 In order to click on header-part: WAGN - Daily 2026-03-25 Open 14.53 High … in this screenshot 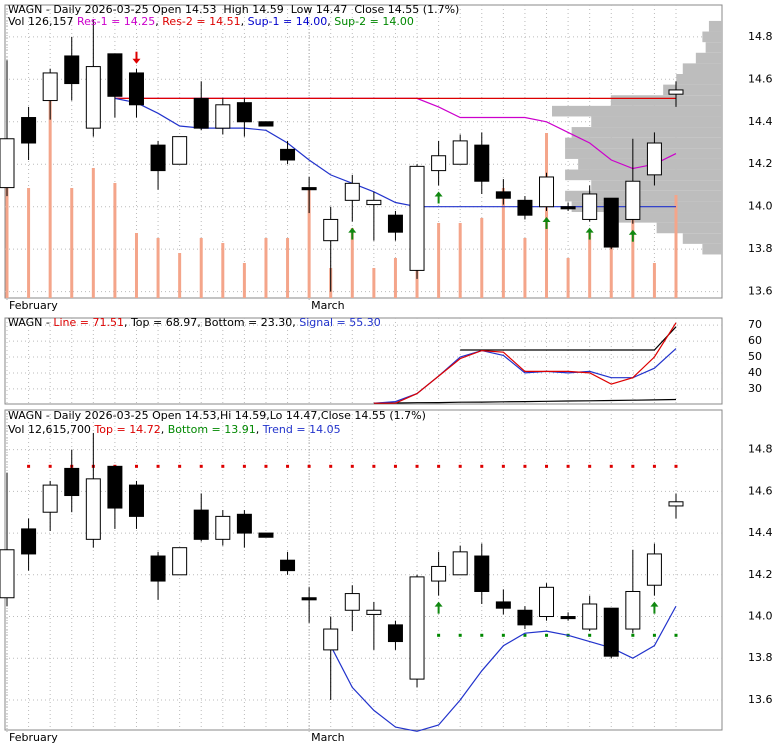, I will do `click(233, 9)`.